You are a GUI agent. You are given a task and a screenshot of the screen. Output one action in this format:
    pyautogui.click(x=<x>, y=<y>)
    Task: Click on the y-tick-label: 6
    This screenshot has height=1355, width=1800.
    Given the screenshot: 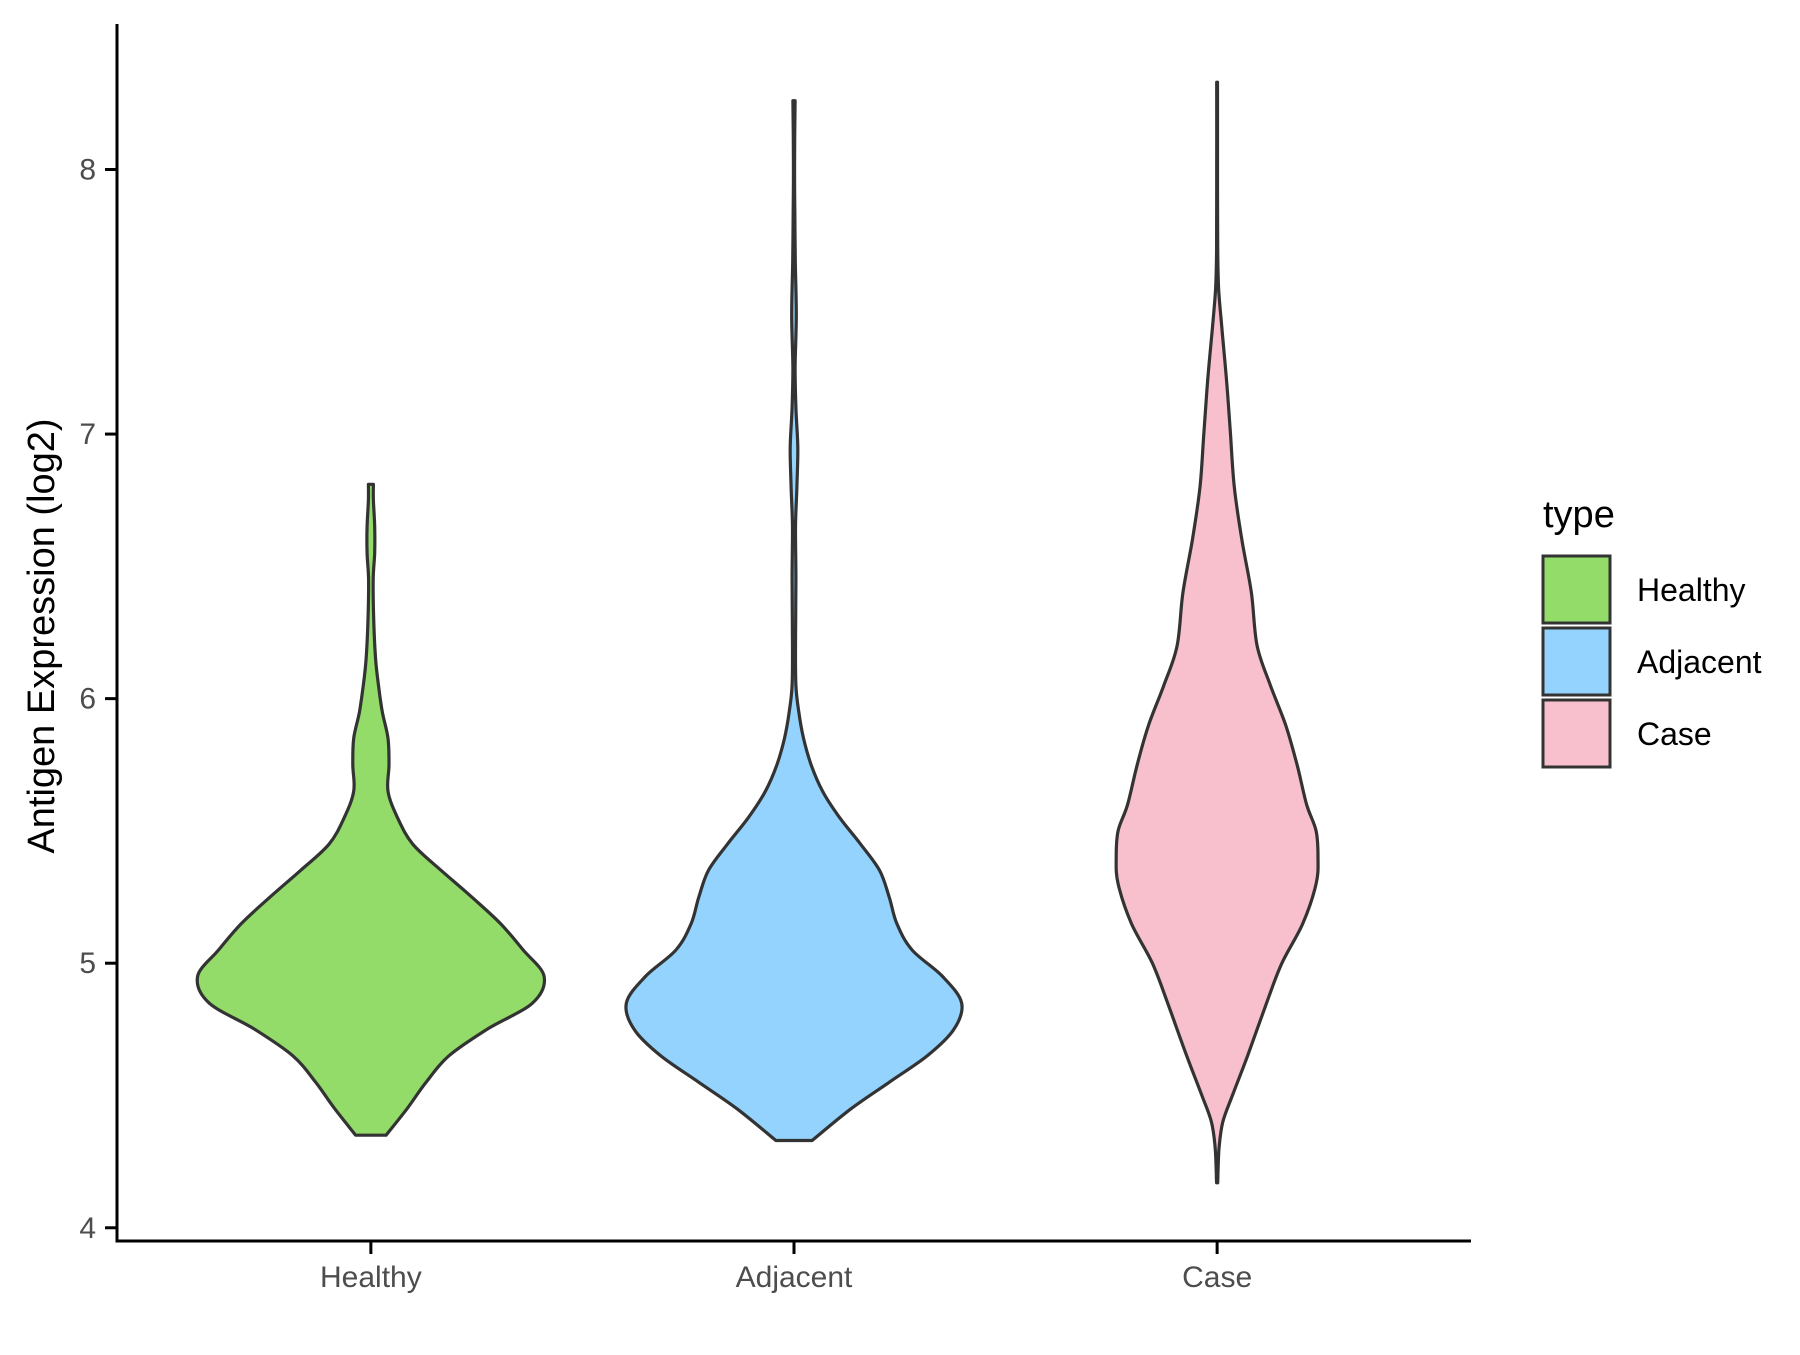 What is the action you would take?
    pyautogui.click(x=87, y=699)
    